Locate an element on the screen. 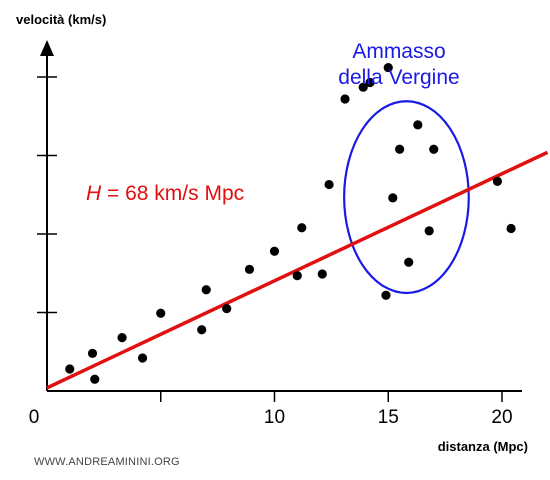  y-axis-title: velocità (km/s) is located at coordinates (61, 19).